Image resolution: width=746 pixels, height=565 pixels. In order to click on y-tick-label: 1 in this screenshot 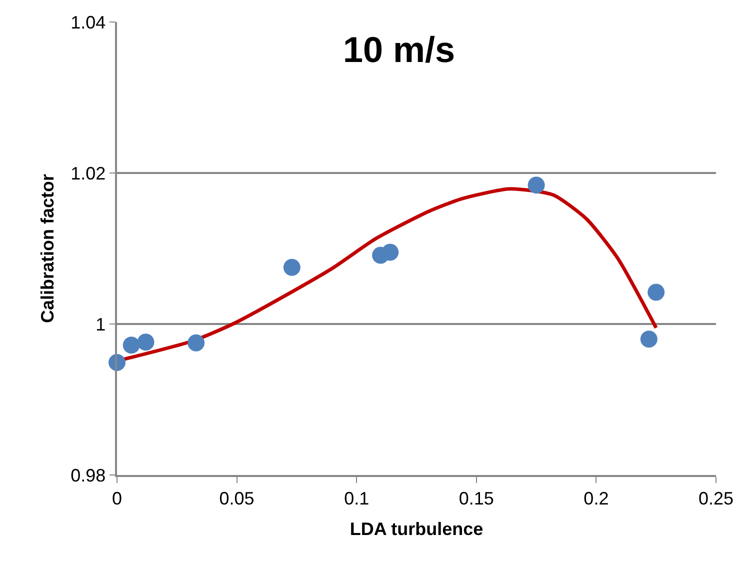, I will do `click(101, 324)`.